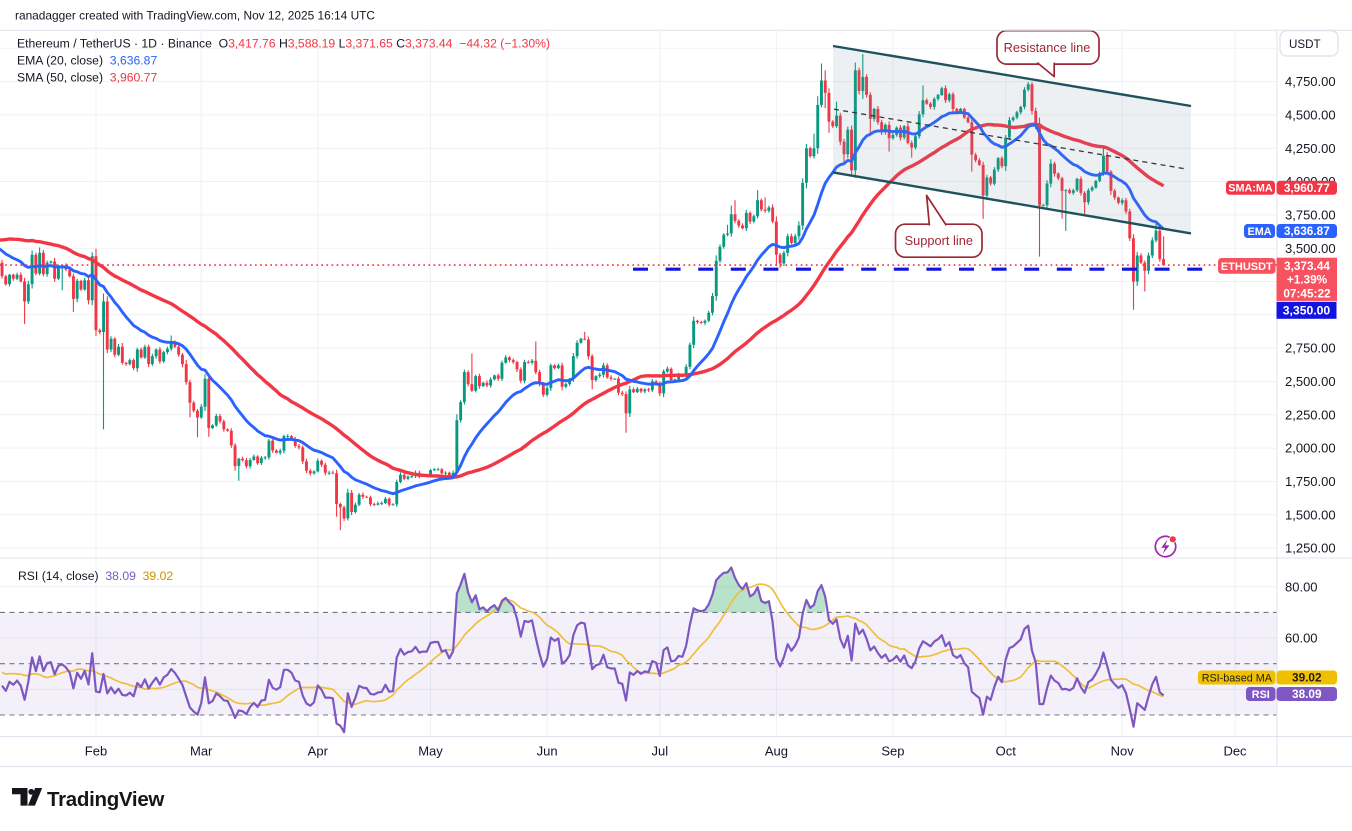  What do you see at coordinates (1307, 188) in the screenshot?
I see `svg-text: 3,960.77` at bounding box center [1307, 188].